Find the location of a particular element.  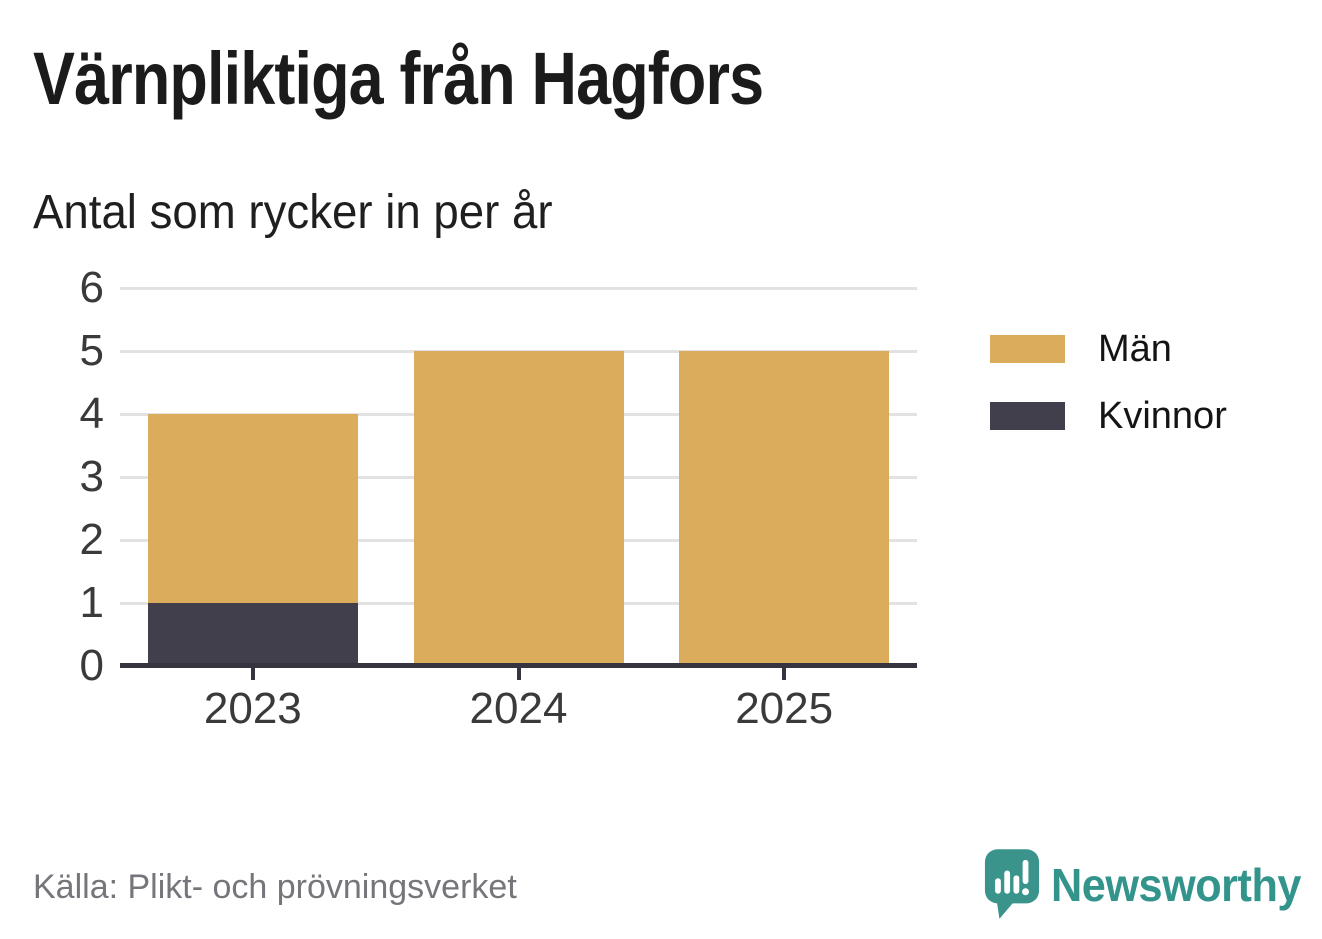

legend-swatch-kvinnor is located at coordinates (1027, 416).